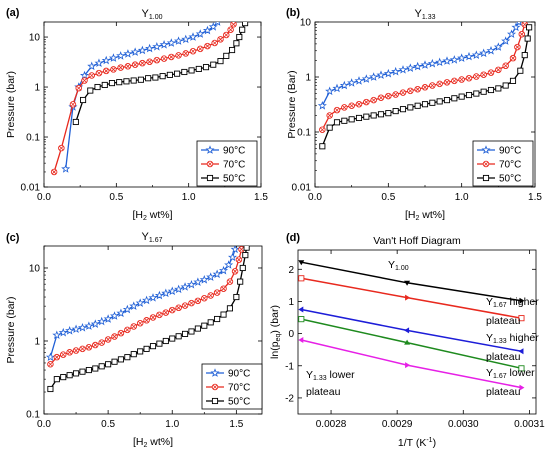  I want to click on annotation-y167-lower-line2: plateau, so click(503, 392).